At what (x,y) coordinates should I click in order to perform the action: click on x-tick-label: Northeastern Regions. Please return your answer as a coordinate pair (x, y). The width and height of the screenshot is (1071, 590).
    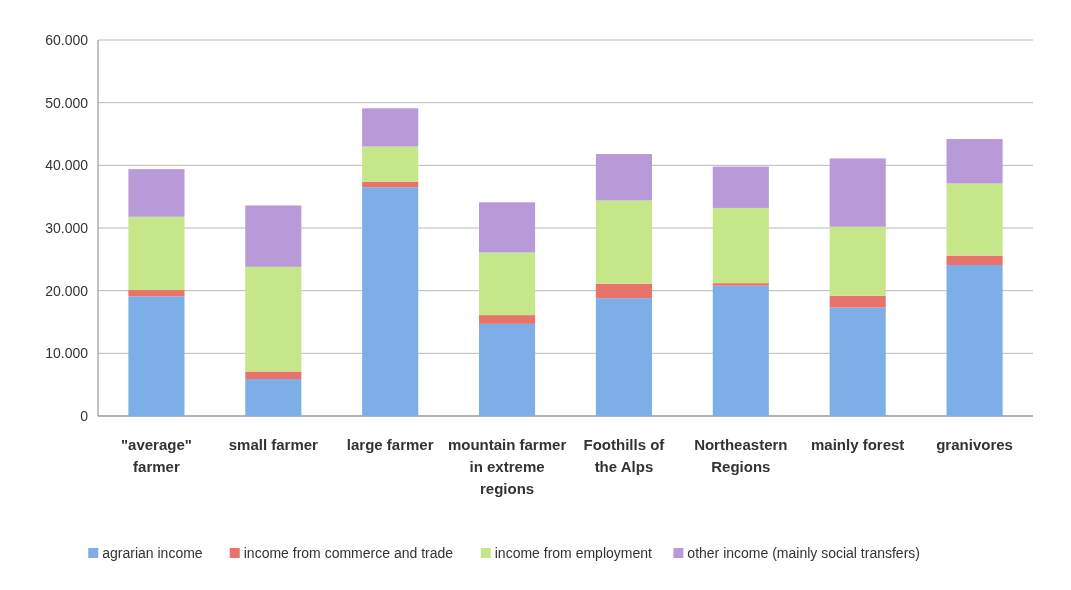
    Looking at the image, I should click on (741, 455).